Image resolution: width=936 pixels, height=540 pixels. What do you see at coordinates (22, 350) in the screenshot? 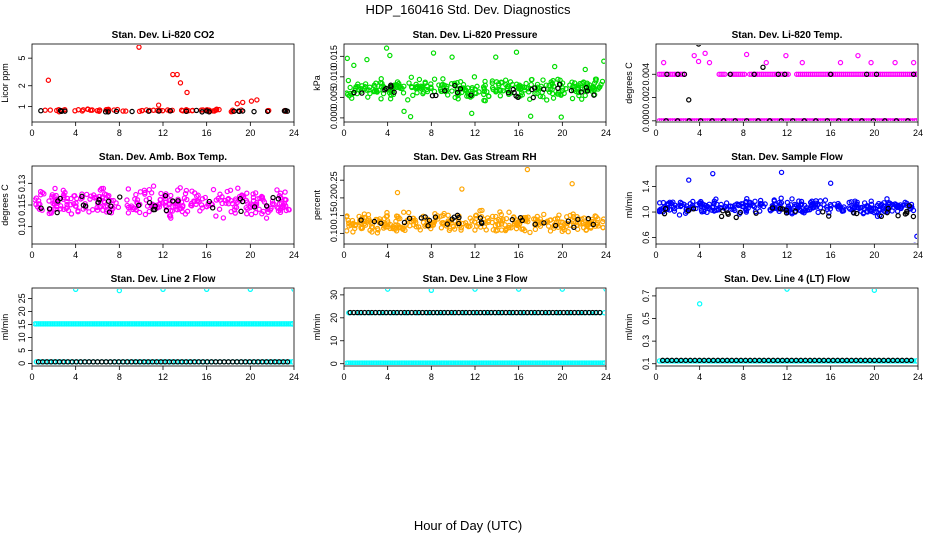
I see `y-tick-label: 5` at bounding box center [22, 350].